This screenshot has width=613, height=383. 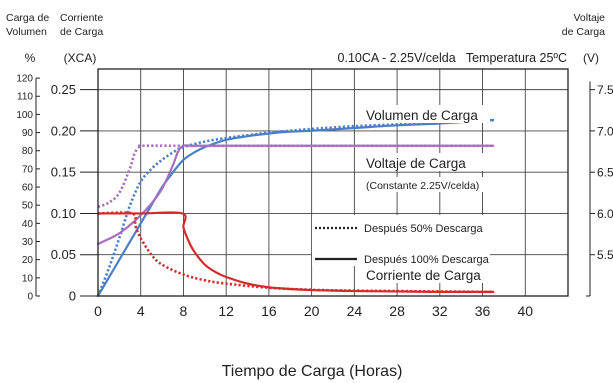 What do you see at coordinates (589, 18) in the screenshot?
I see `voltage-axis-header-line1: Voltaje` at bounding box center [589, 18].